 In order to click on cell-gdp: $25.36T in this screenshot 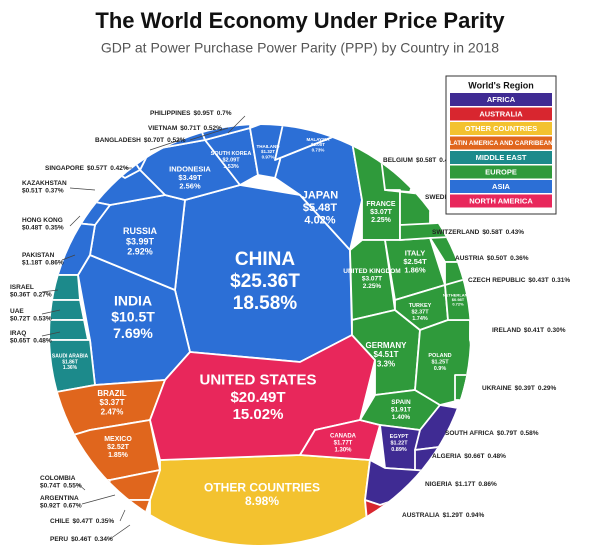, I will do `click(265, 281)`.